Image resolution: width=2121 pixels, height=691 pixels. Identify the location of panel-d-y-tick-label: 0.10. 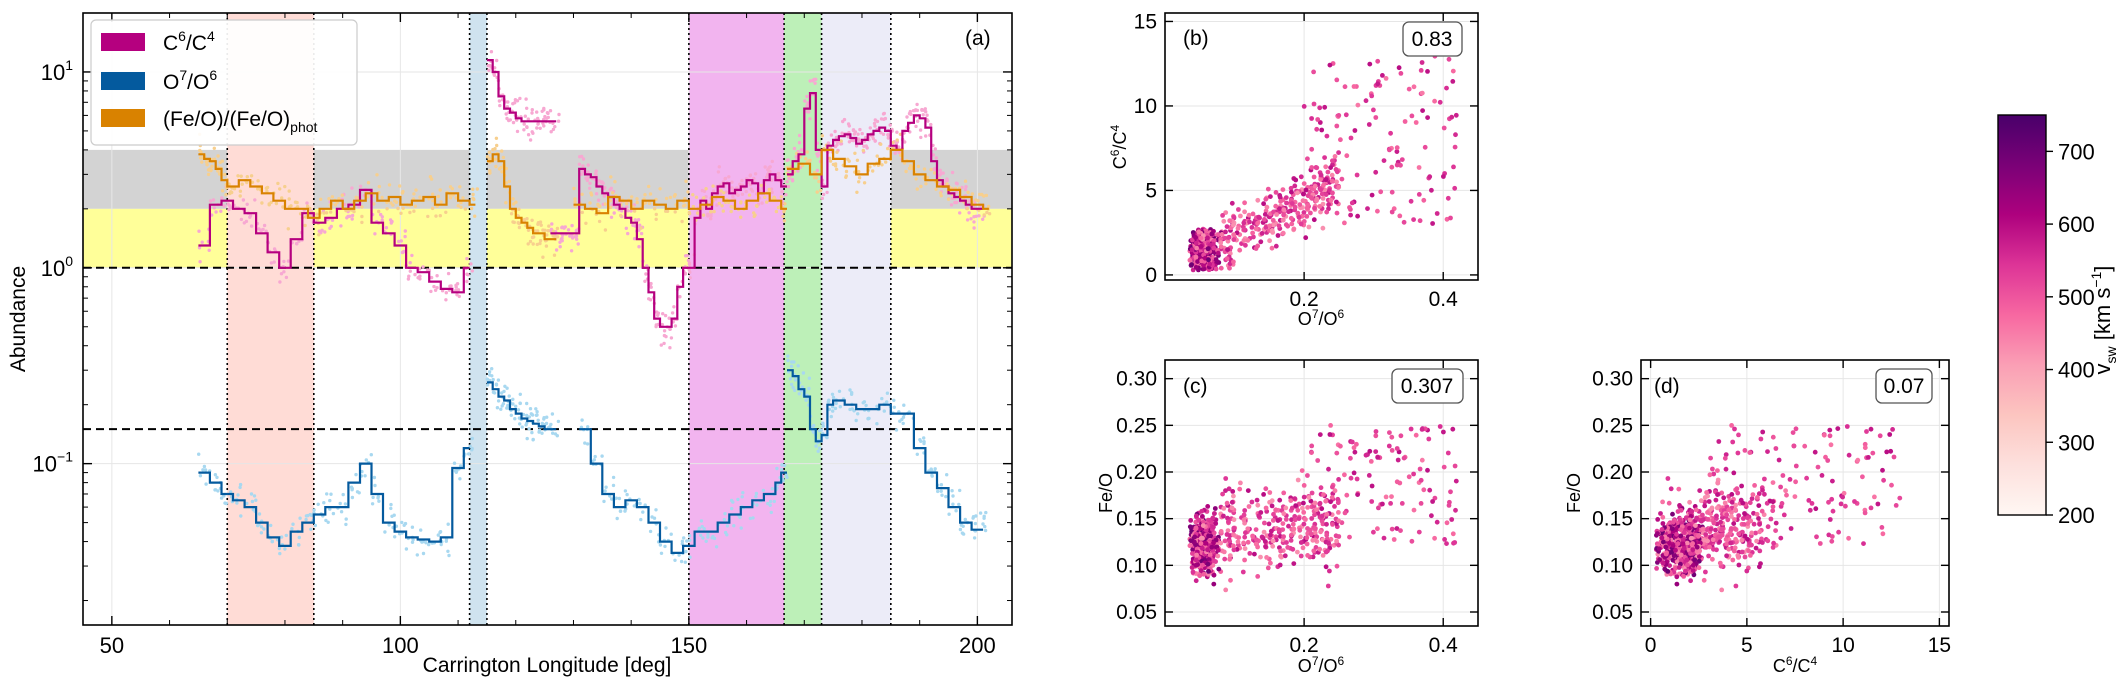
(1612, 565).